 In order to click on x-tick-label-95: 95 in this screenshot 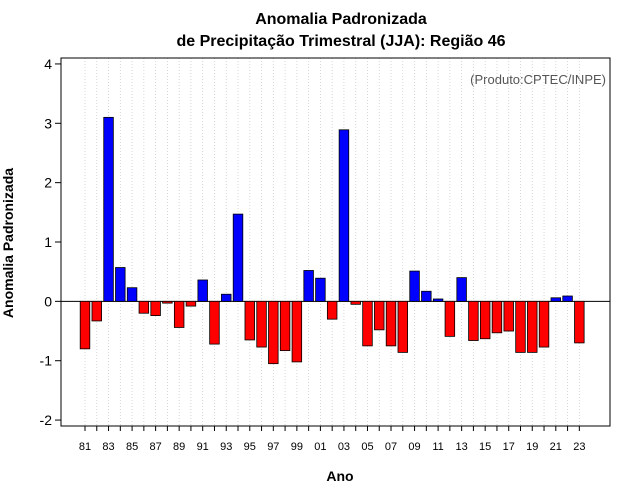, I will do `click(250, 447)`.